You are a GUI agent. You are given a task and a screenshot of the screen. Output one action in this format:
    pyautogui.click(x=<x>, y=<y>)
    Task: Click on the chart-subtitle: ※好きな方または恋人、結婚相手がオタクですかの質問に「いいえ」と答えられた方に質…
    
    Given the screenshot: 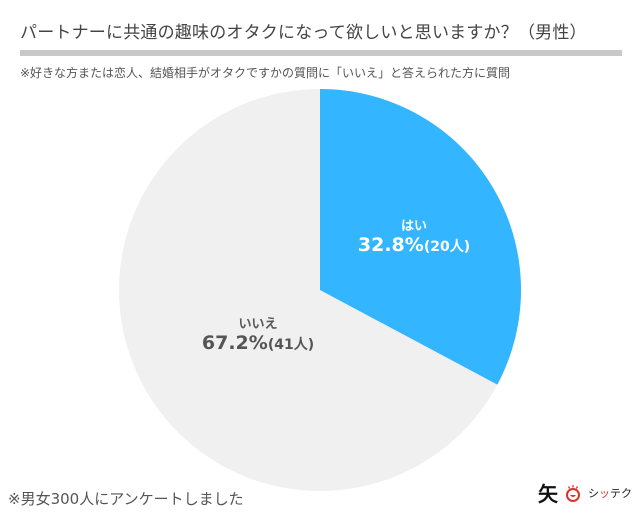 What is the action you would take?
    pyautogui.click(x=265, y=73)
    